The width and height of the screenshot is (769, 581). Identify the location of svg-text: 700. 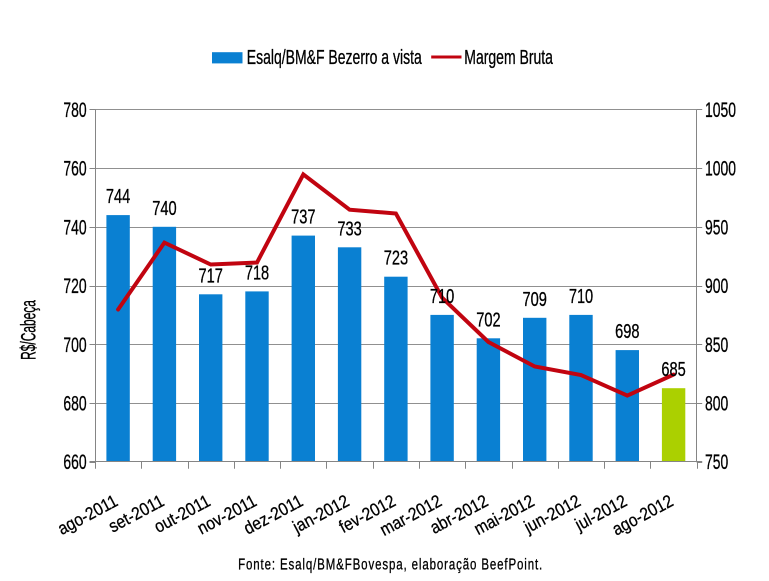
(74, 345).